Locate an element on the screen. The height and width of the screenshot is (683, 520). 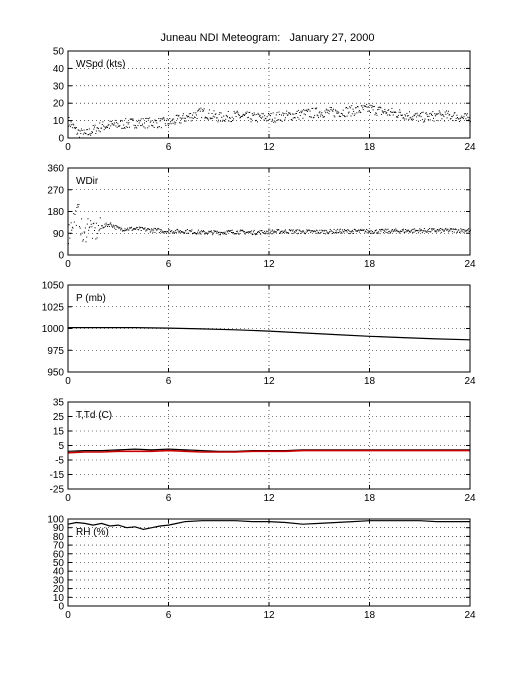
chart-title: Juneau NDI Meteogram: January 27, 2000 is located at coordinates (267, 38).